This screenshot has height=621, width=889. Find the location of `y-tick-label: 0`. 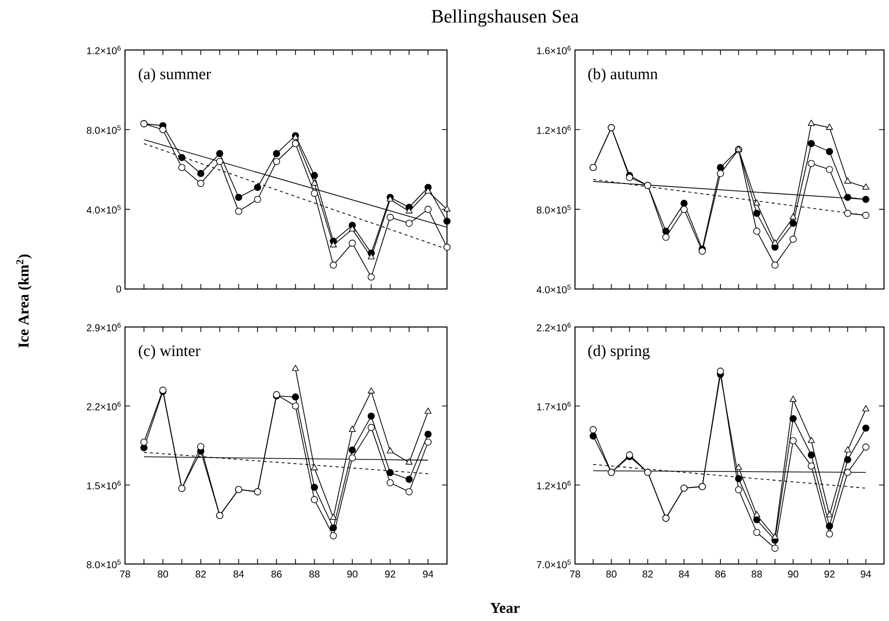

y-tick-label: 0 is located at coordinates (119, 289).